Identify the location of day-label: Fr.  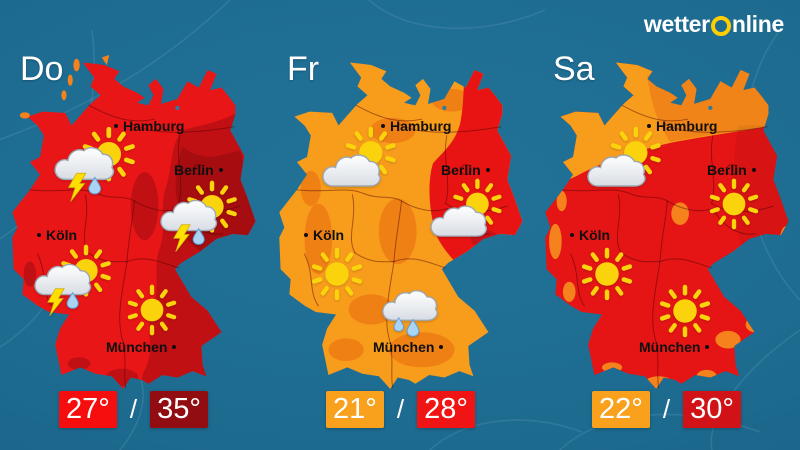
(303, 69).